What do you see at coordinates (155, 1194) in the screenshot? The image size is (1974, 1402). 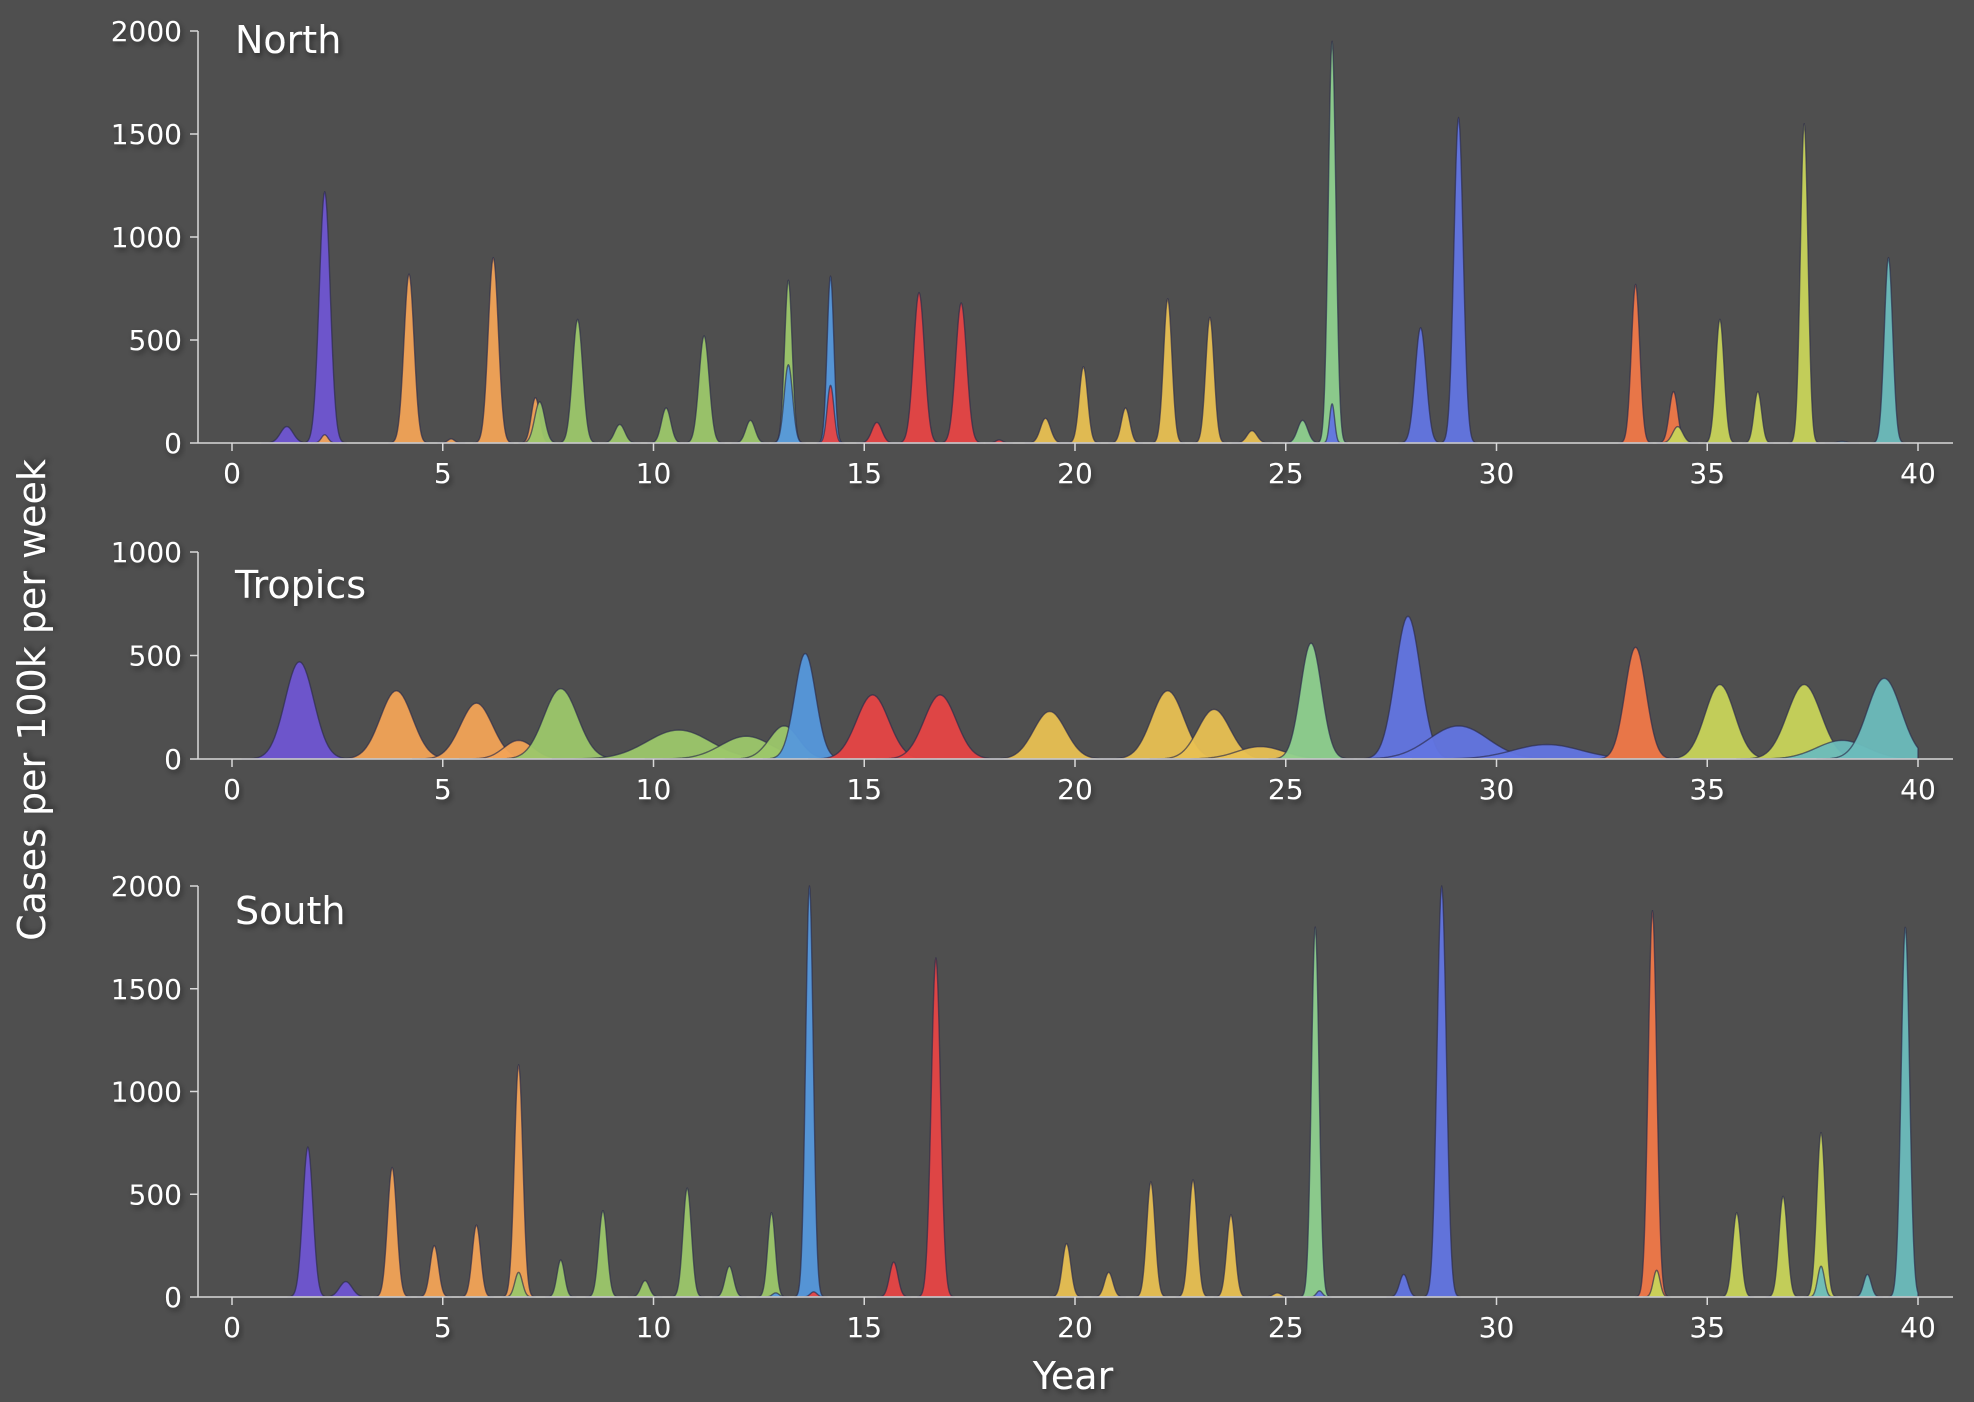 I see `y-tick-label: 500` at bounding box center [155, 1194].